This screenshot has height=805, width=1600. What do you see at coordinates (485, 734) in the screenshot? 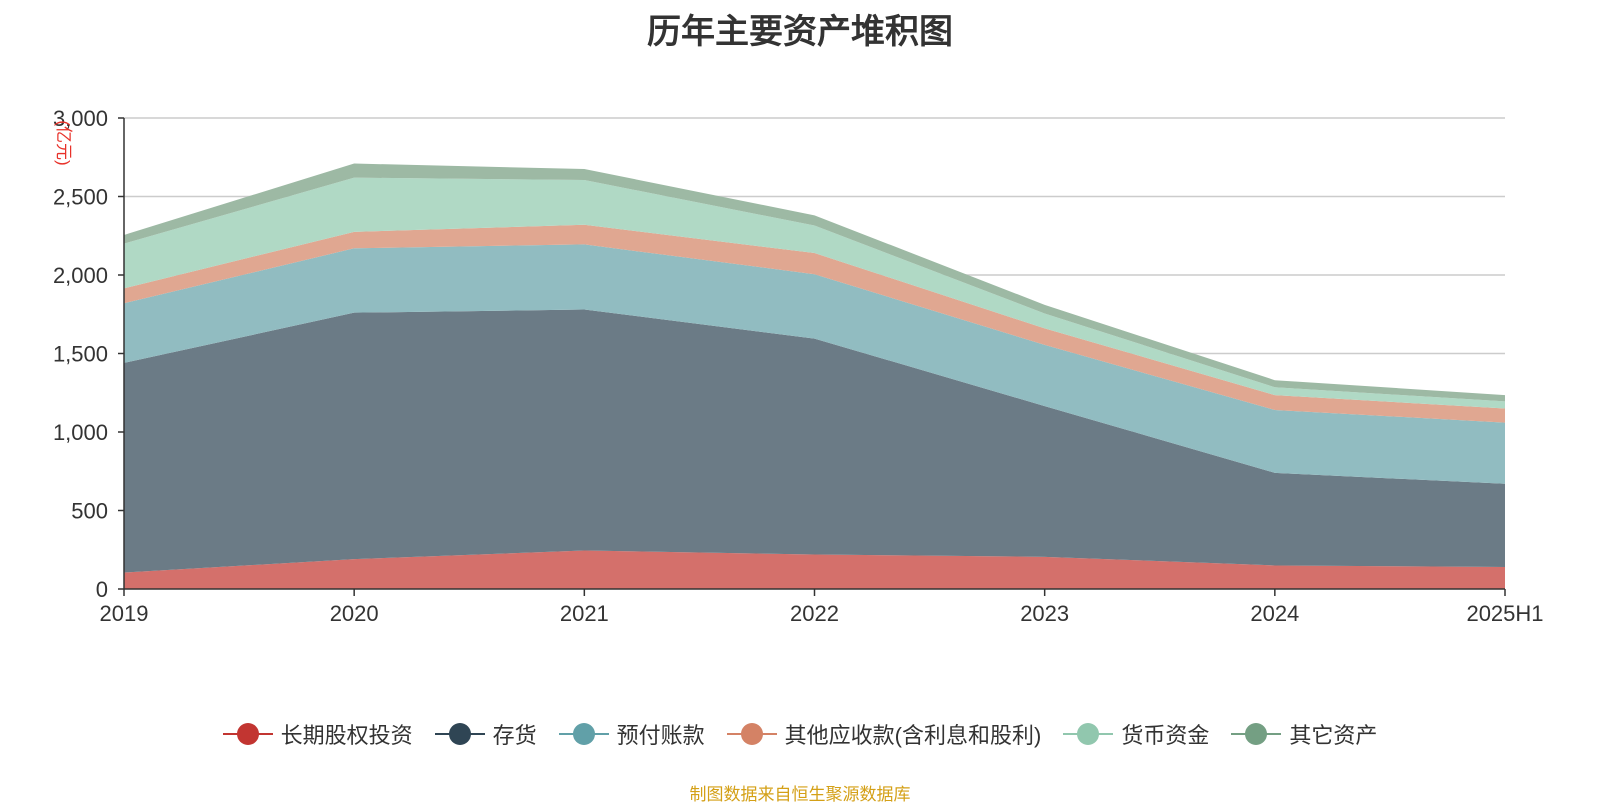
I see `legend-item-1: 存货` at bounding box center [485, 734].